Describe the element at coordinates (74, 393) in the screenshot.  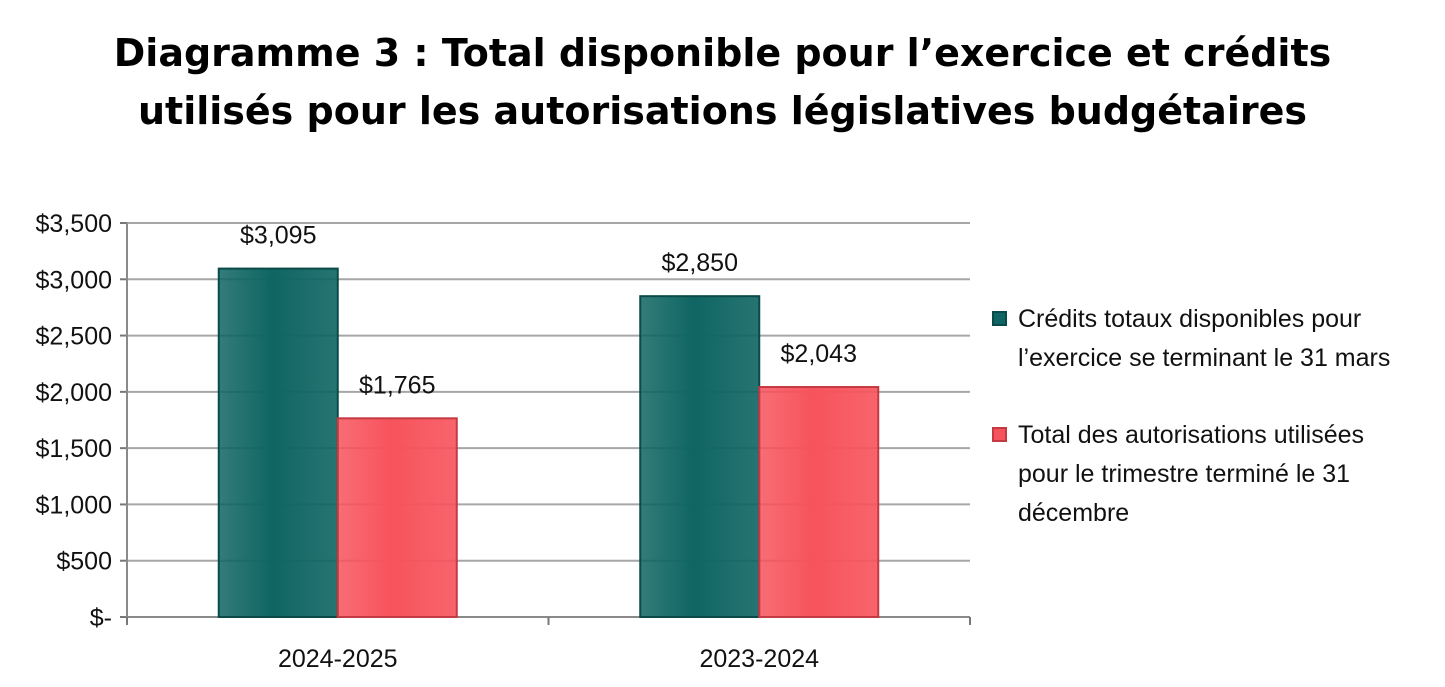
I see `y-tick-label: $2,000` at that location.